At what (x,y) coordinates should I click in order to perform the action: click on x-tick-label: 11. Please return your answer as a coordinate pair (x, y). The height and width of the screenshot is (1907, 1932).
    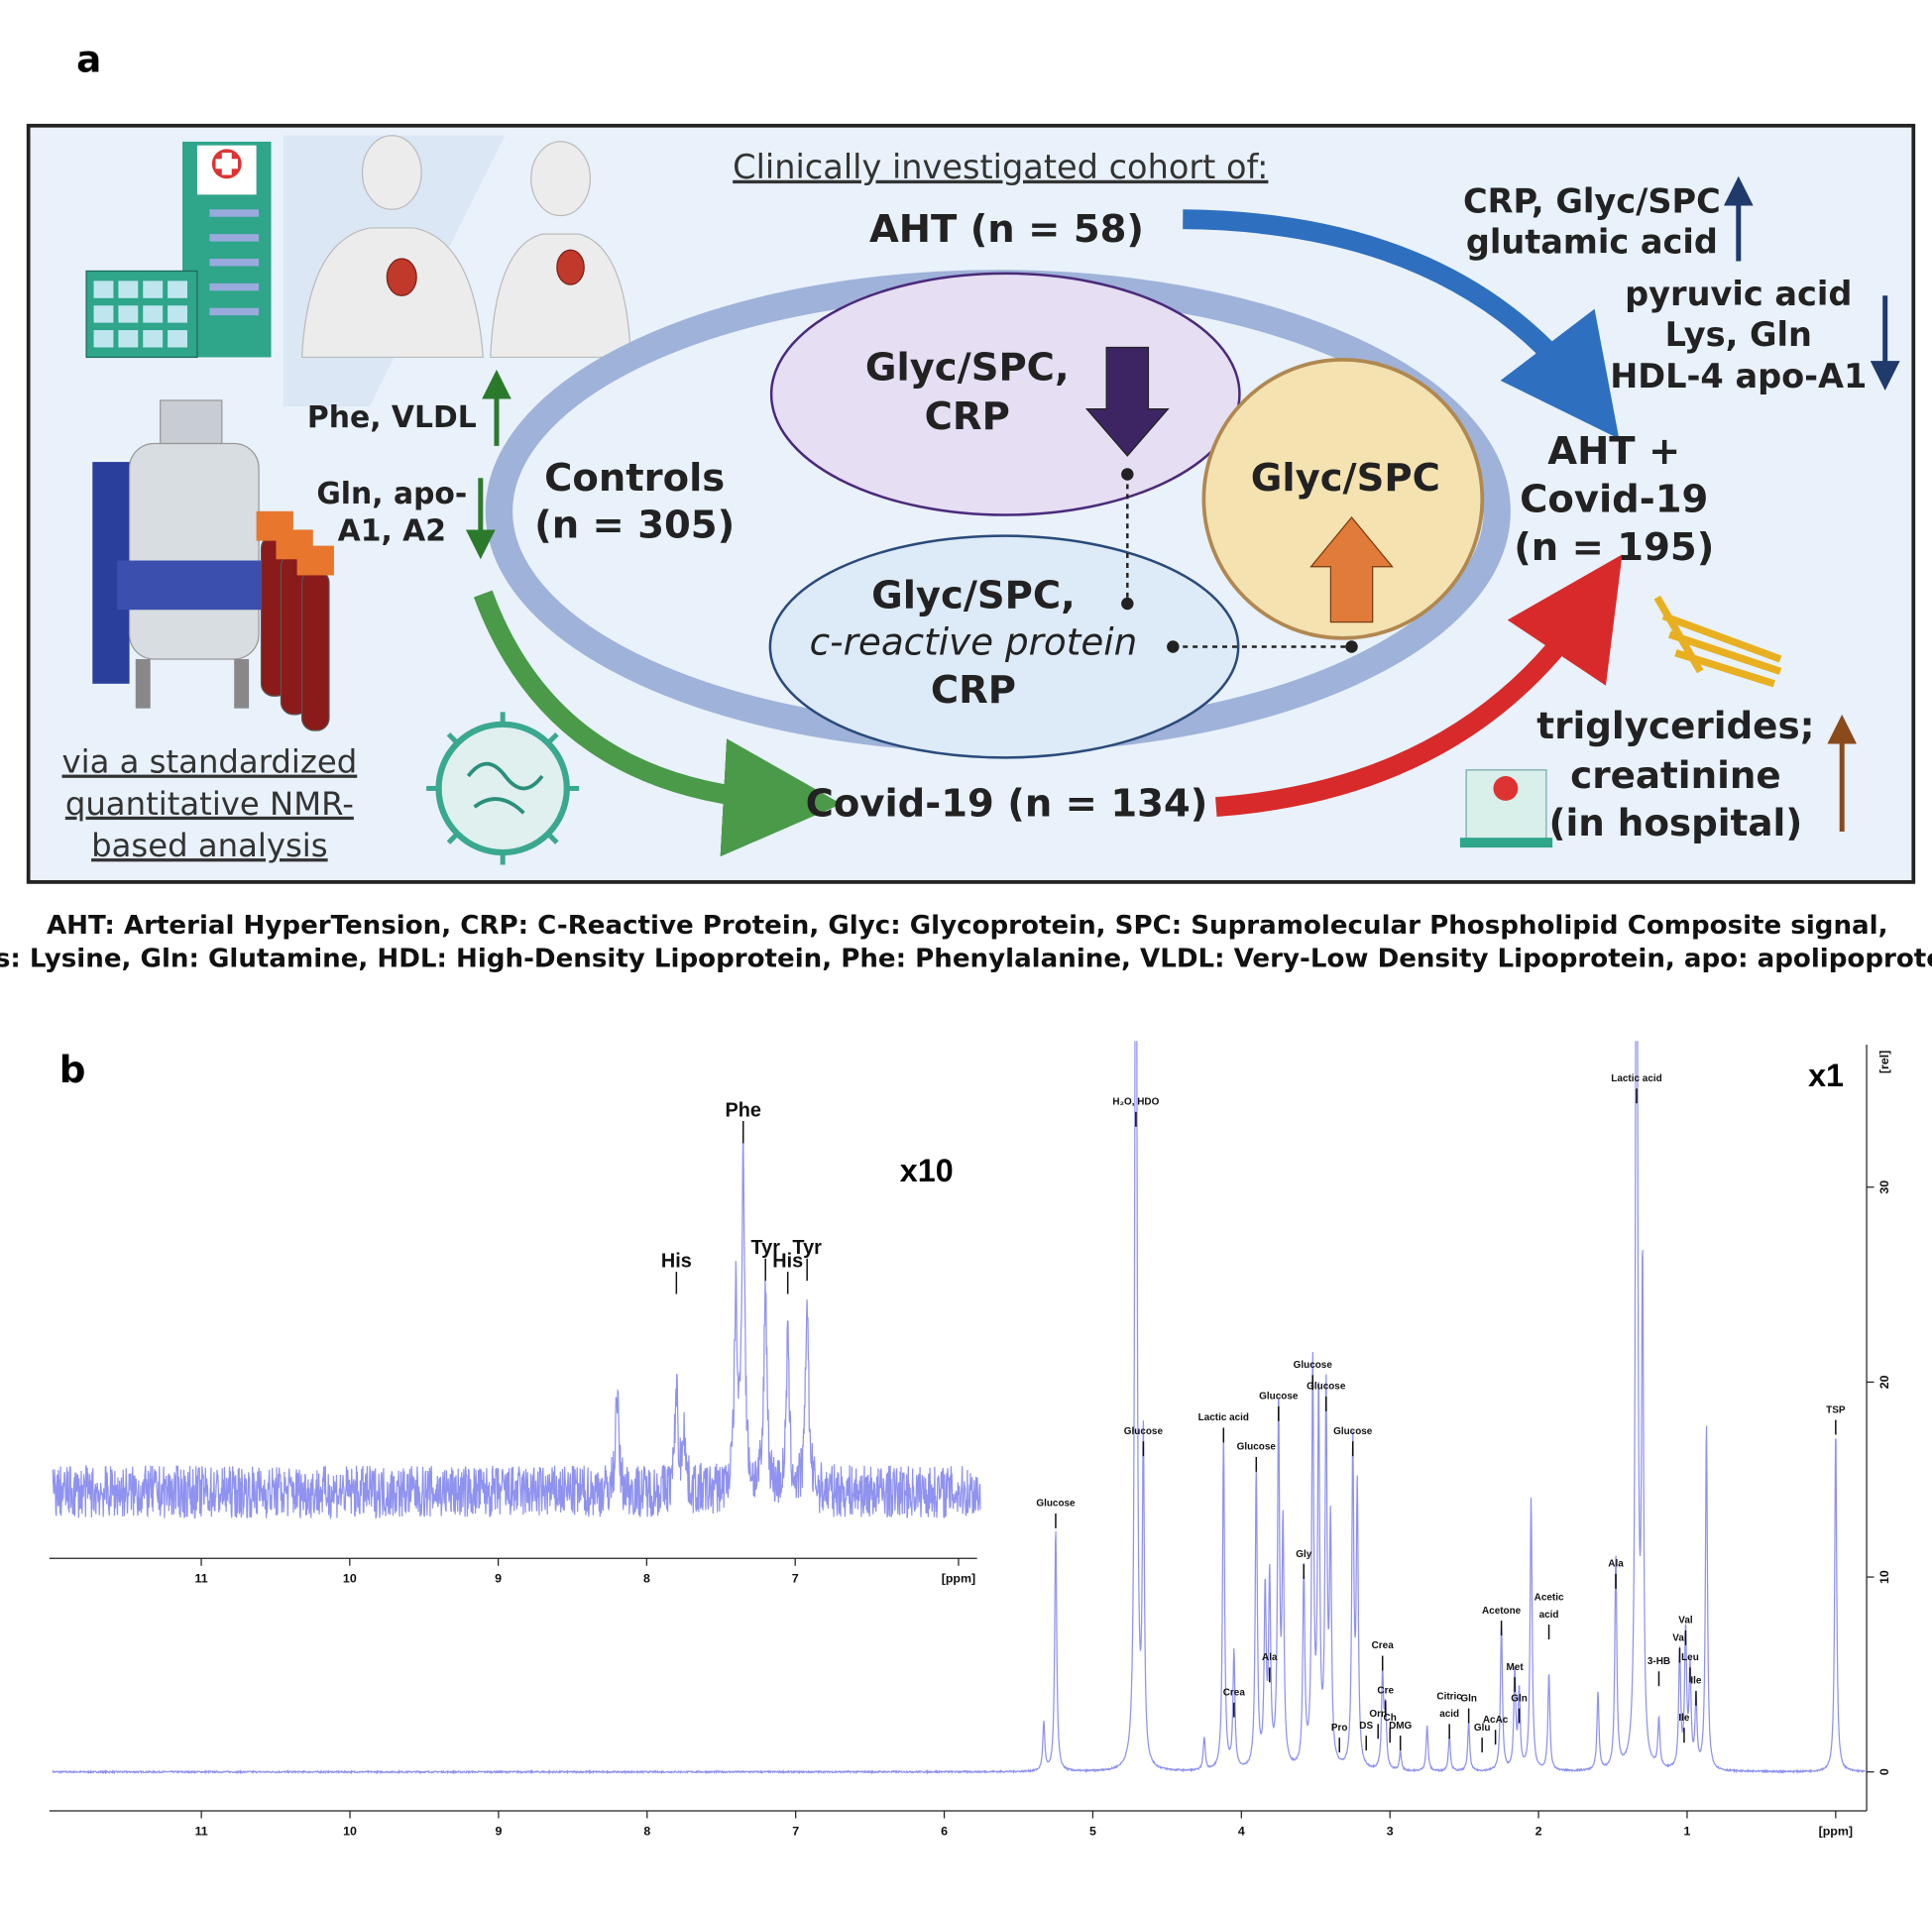
    Looking at the image, I should click on (201, 1831).